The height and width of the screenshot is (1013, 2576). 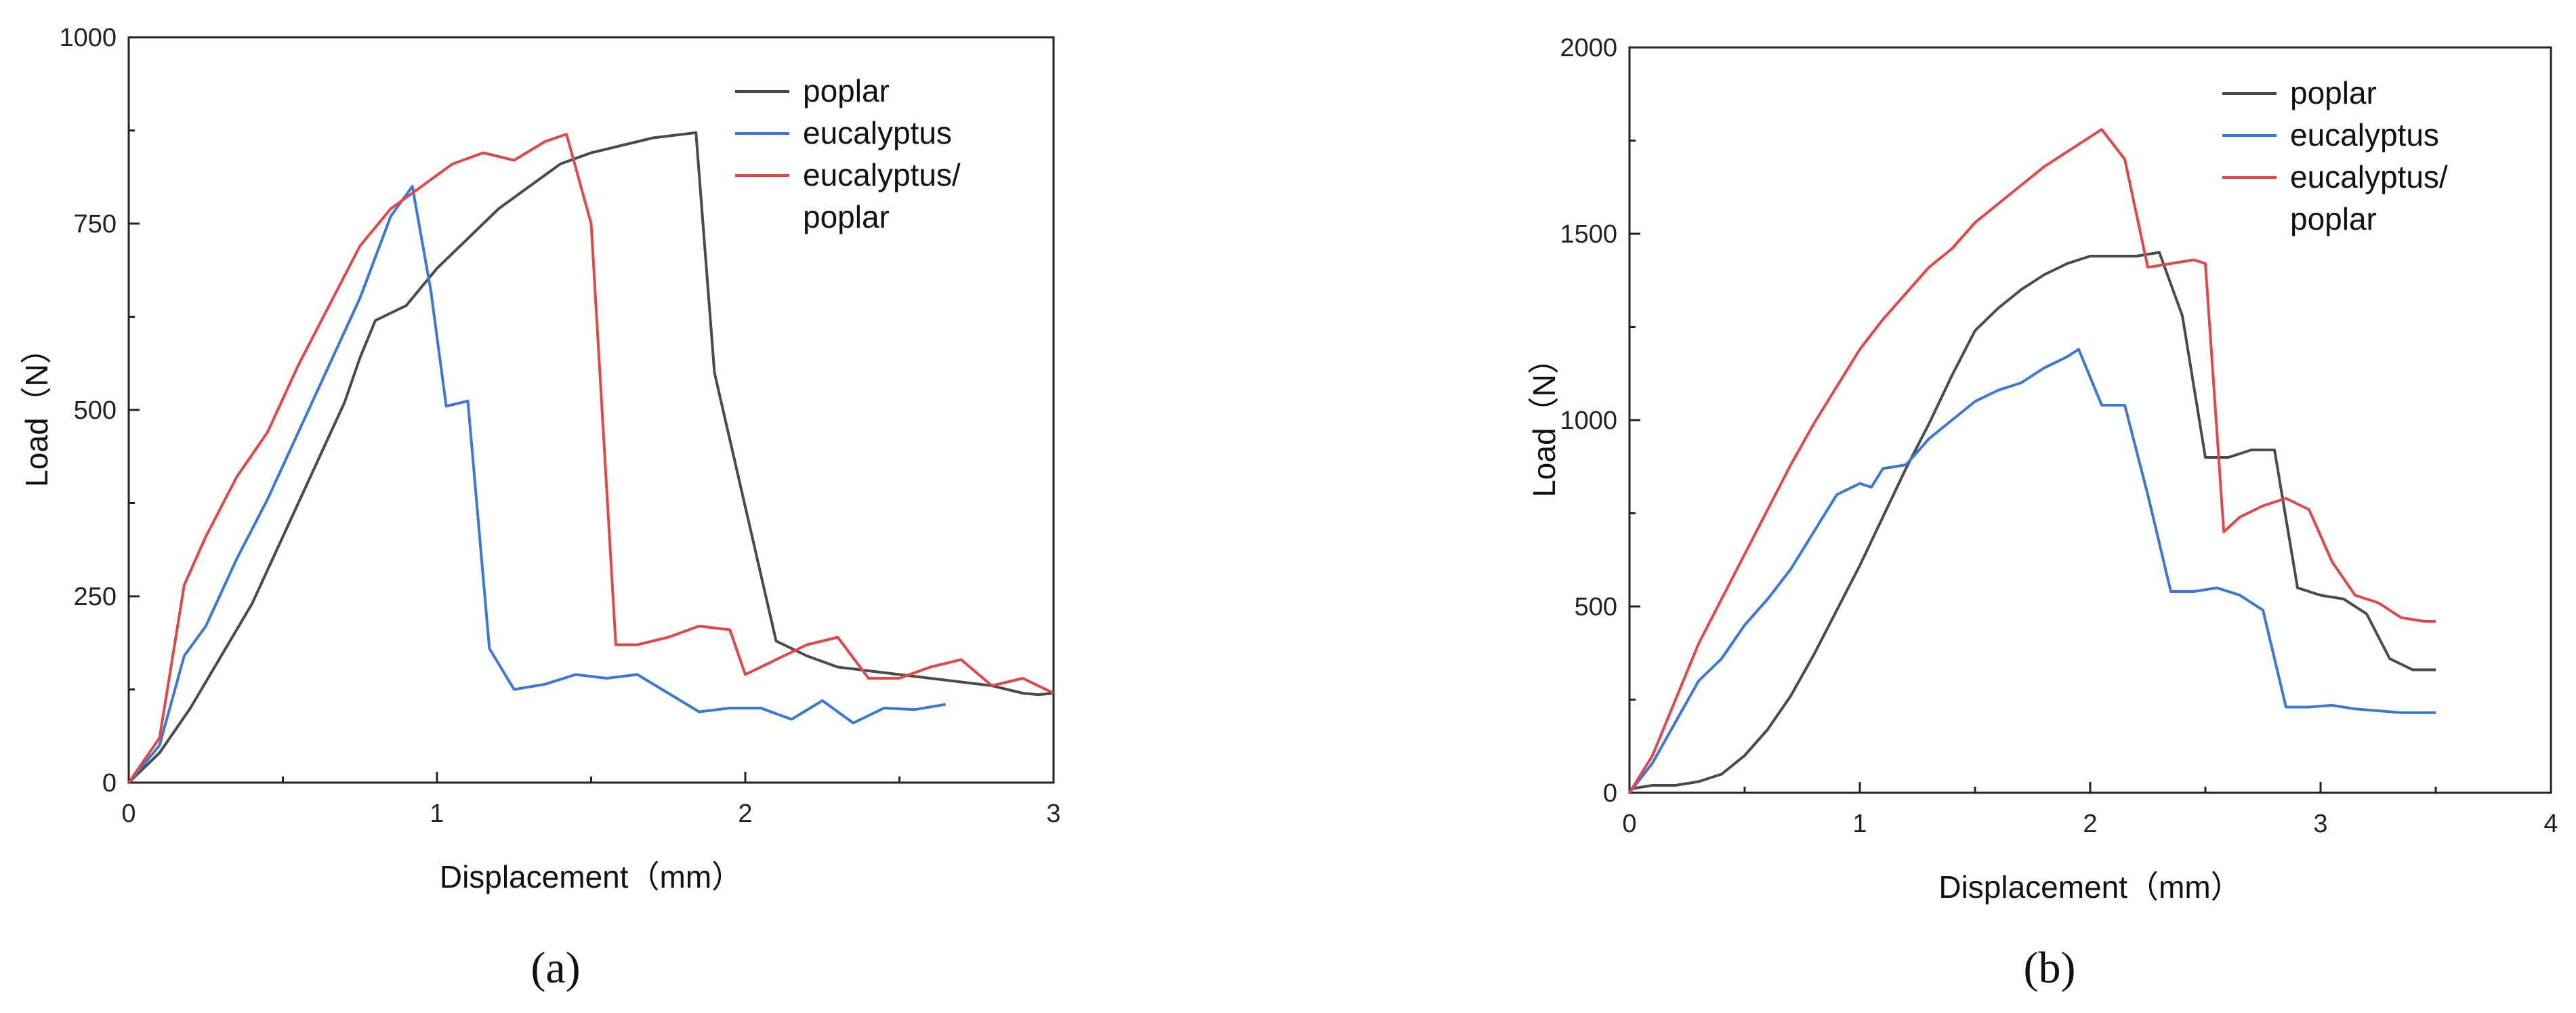 I want to click on y-tick-label: 2000, so click(x=1588, y=48).